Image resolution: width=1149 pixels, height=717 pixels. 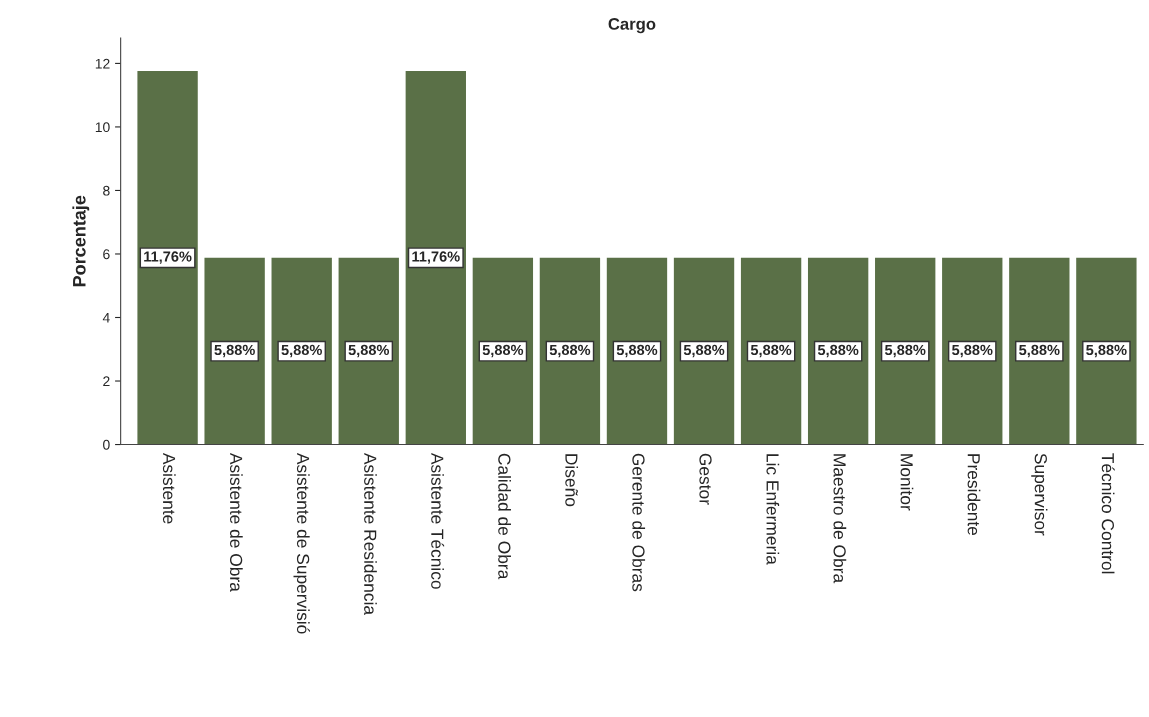 I want to click on y-axis-title: Porcentaje, so click(x=81, y=241).